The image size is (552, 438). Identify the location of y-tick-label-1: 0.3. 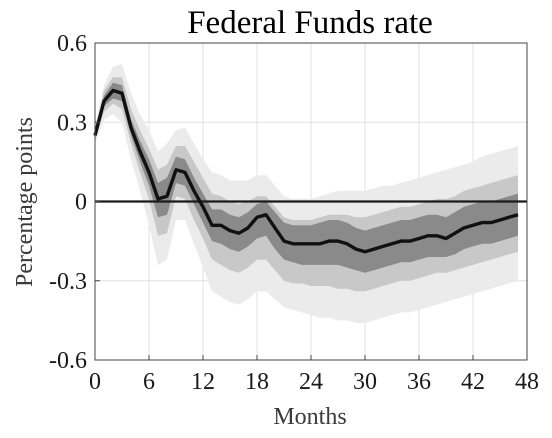
(72, 123).